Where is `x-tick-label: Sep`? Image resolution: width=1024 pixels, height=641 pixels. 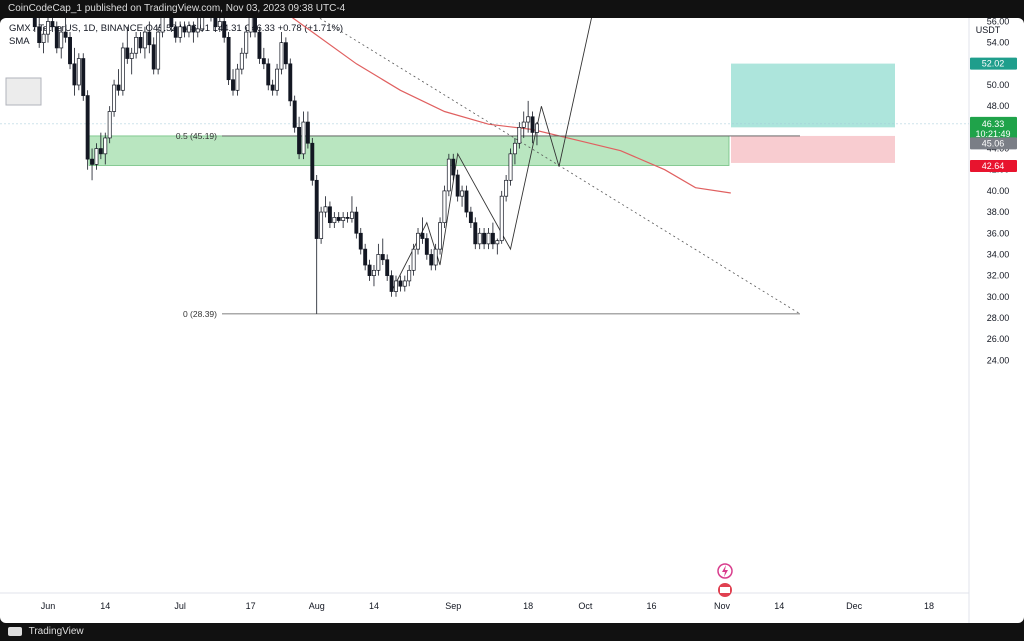 x-tick-label: Sep is located at coordinates (453, 606).